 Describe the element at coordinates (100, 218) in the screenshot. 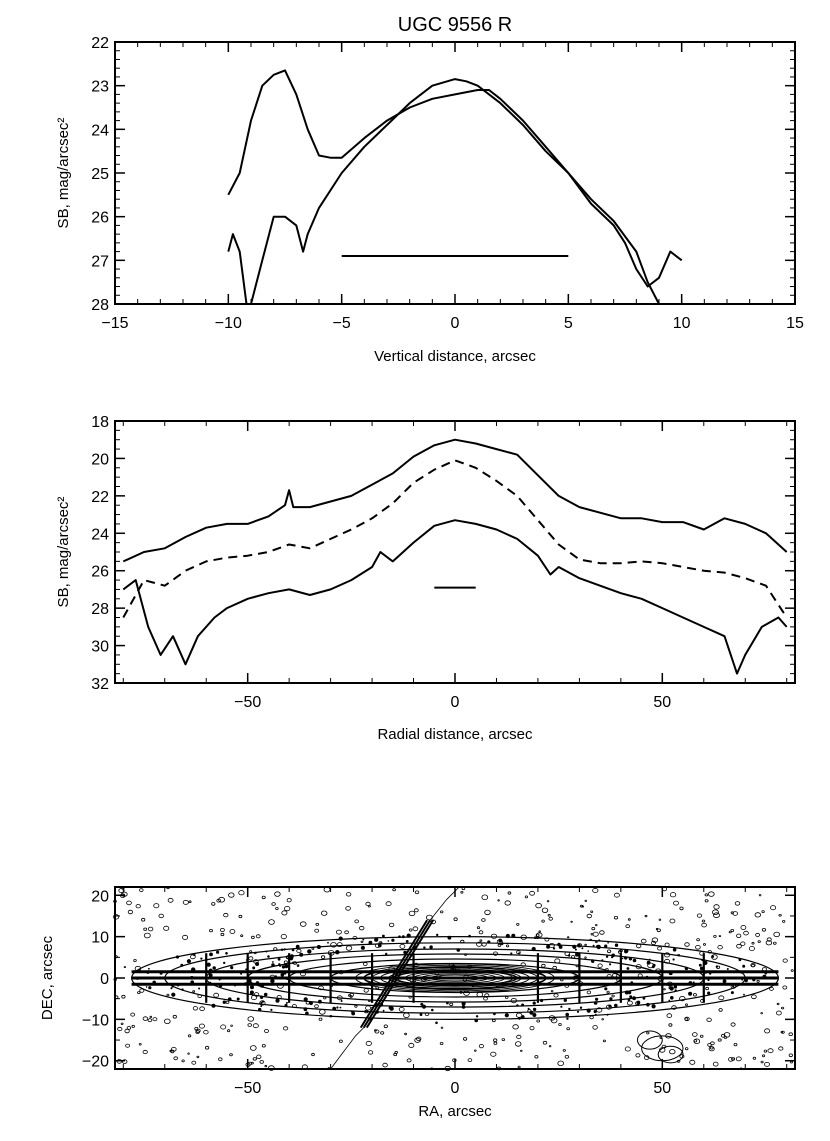

I see `y-tick-label: 26` at that location.